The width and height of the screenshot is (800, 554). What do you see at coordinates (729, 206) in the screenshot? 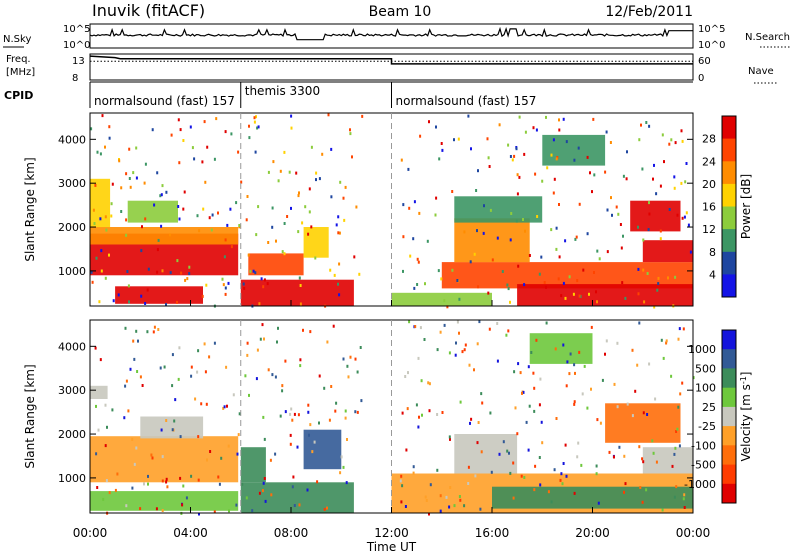
I see `power-colorbar-frame` at bounding box center [729, 206].